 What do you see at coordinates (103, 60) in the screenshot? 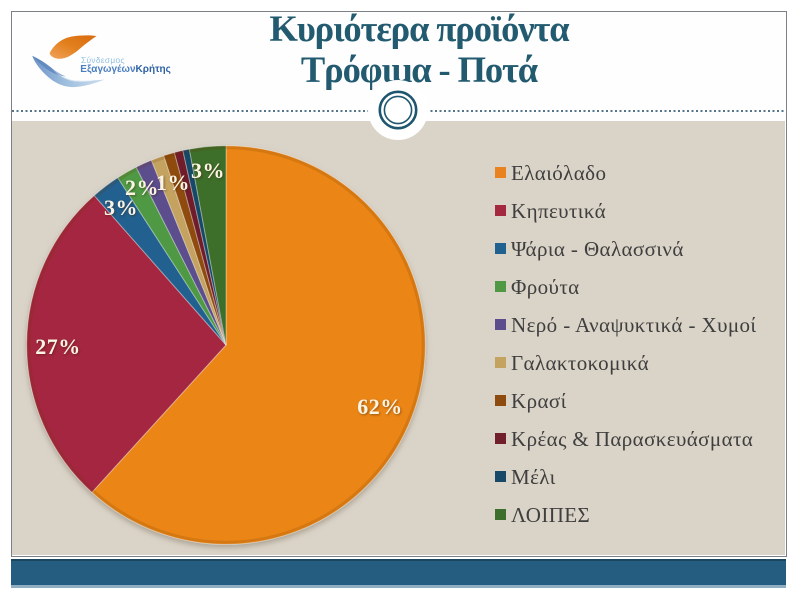
I see `svg-text: Σύνδεσμος` at bounding box center [103, 60].